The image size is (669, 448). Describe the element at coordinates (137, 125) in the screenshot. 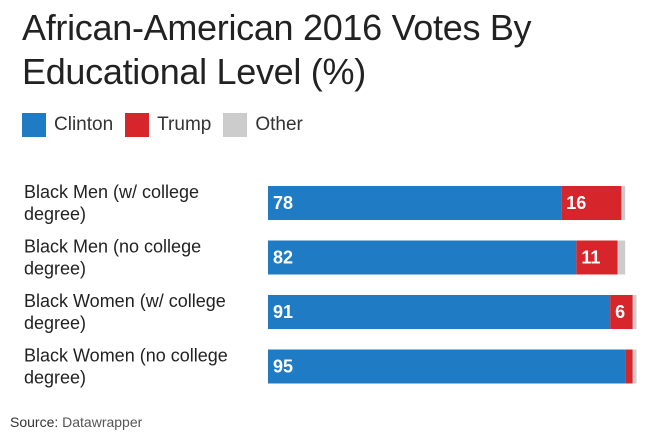

I see `legend-swatch-trump` at that location.